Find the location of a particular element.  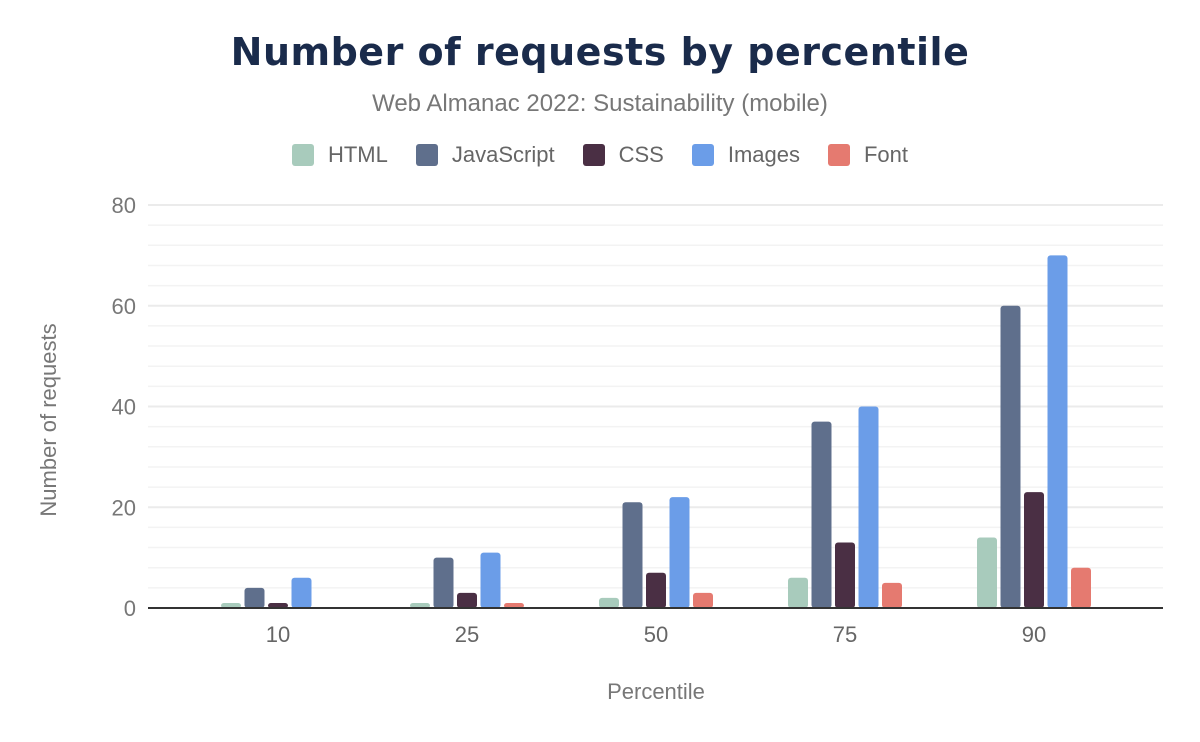

legend-item: HTML is located at coordinates (339, 155).